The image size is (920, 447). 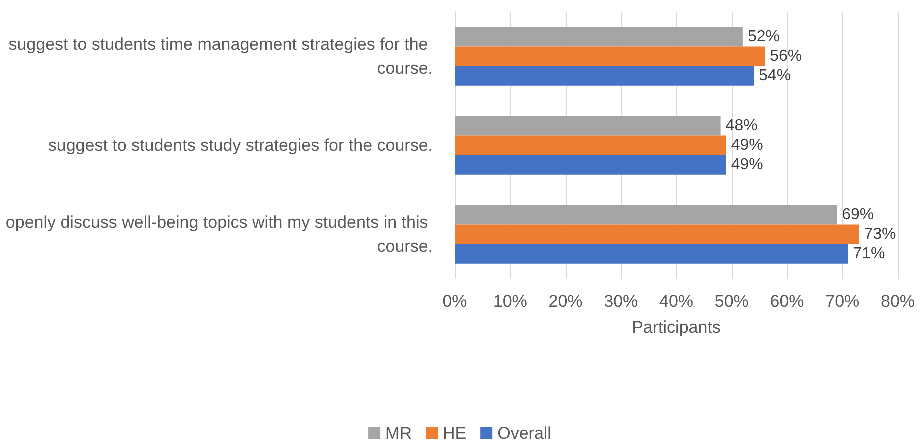 What do you see at coordinates (565, 301) in the screenshot?
I see `x-tick-label: 20%` at bounding box center [565, 301].